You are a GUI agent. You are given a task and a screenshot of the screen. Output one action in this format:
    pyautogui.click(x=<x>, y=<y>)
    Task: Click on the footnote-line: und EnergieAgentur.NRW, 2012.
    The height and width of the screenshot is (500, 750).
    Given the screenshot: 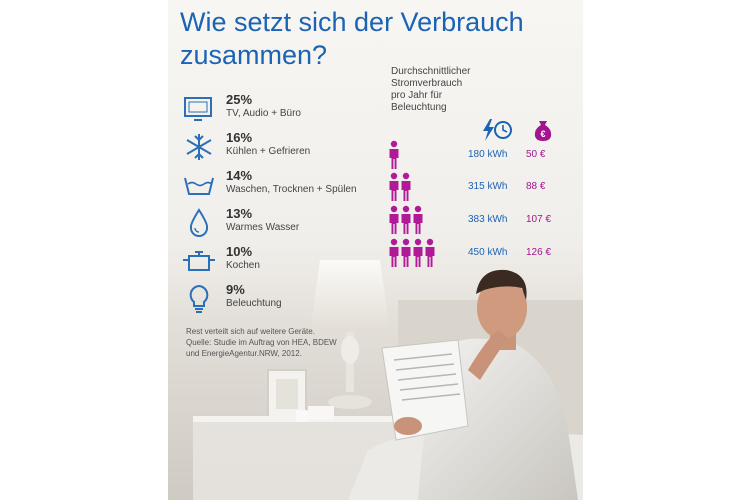 What is the action you would take?
    pyautogui.click(x=244, y=353)
    